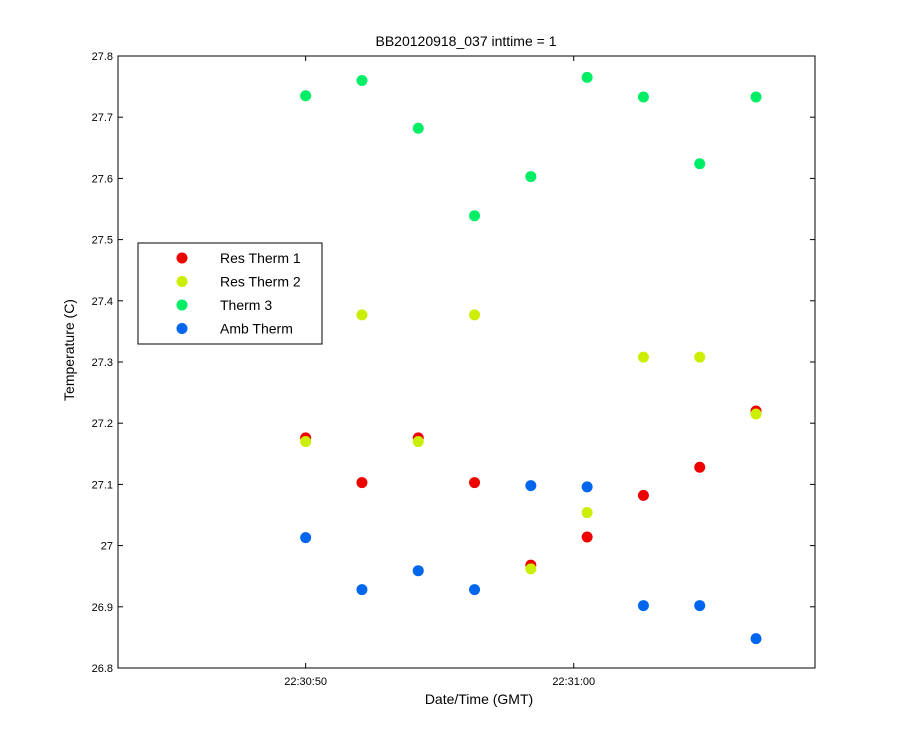 This screenshot has width=900, height=750. Describe the element at coordinates (102, 608) in the screenshot. I see `y-tick-label: 26.9` at that location.